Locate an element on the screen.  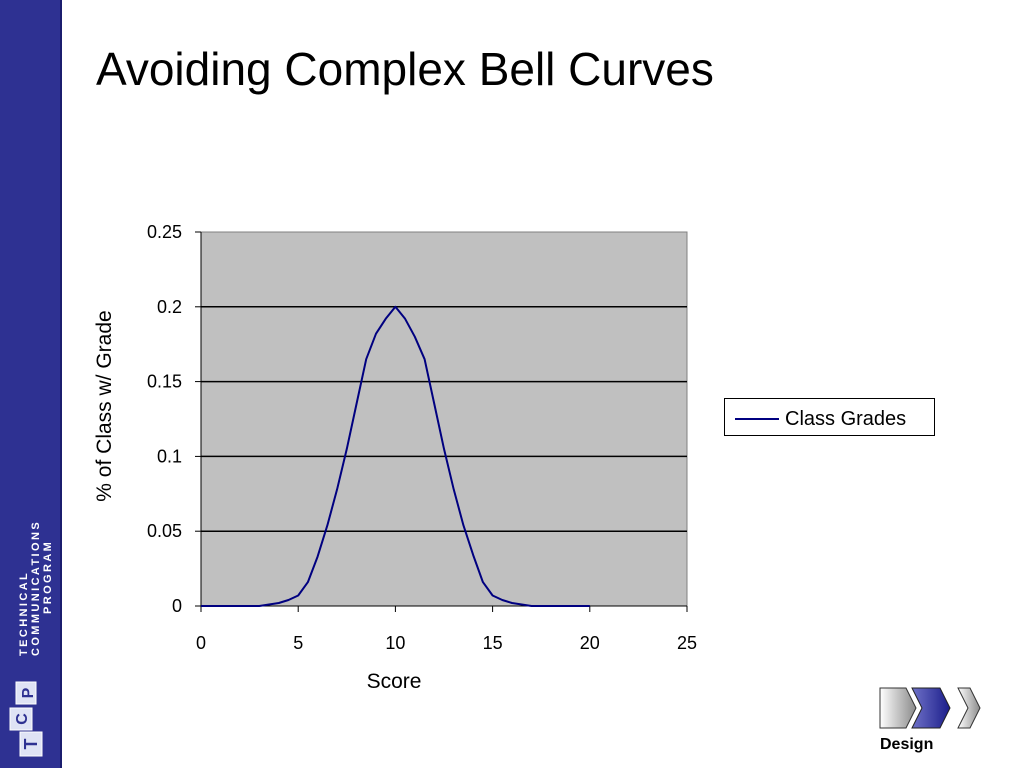
svg-text: C is located at coordinates (22, 719).